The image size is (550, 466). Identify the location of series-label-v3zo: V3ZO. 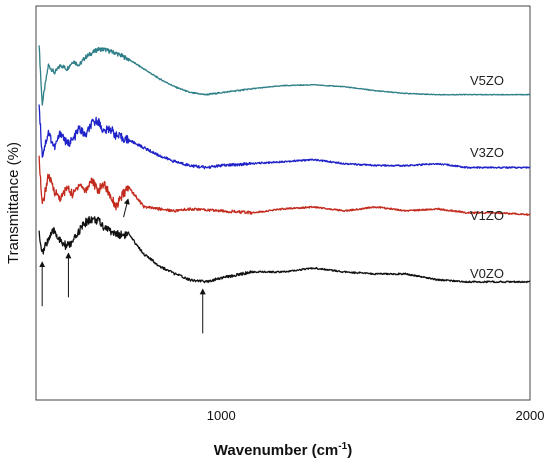
(487, 152).